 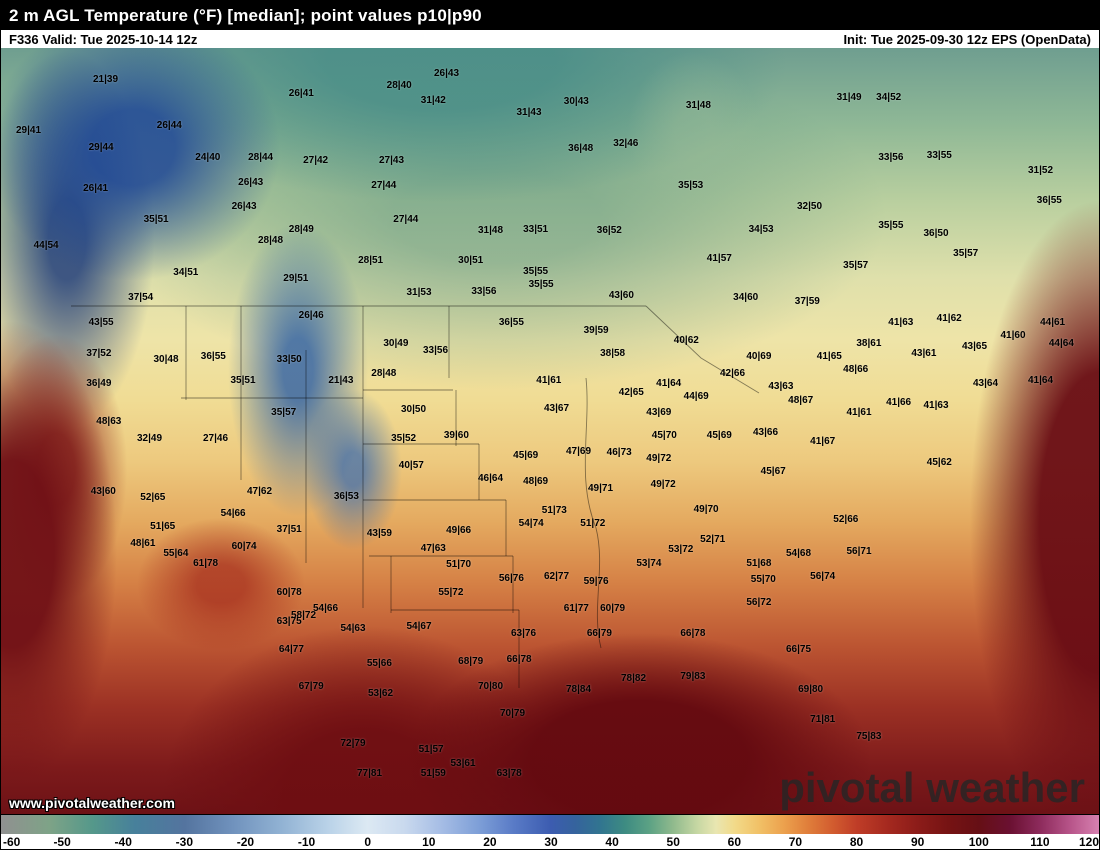 I want to click on point-value: 53|72, so click(x=681, y=549).